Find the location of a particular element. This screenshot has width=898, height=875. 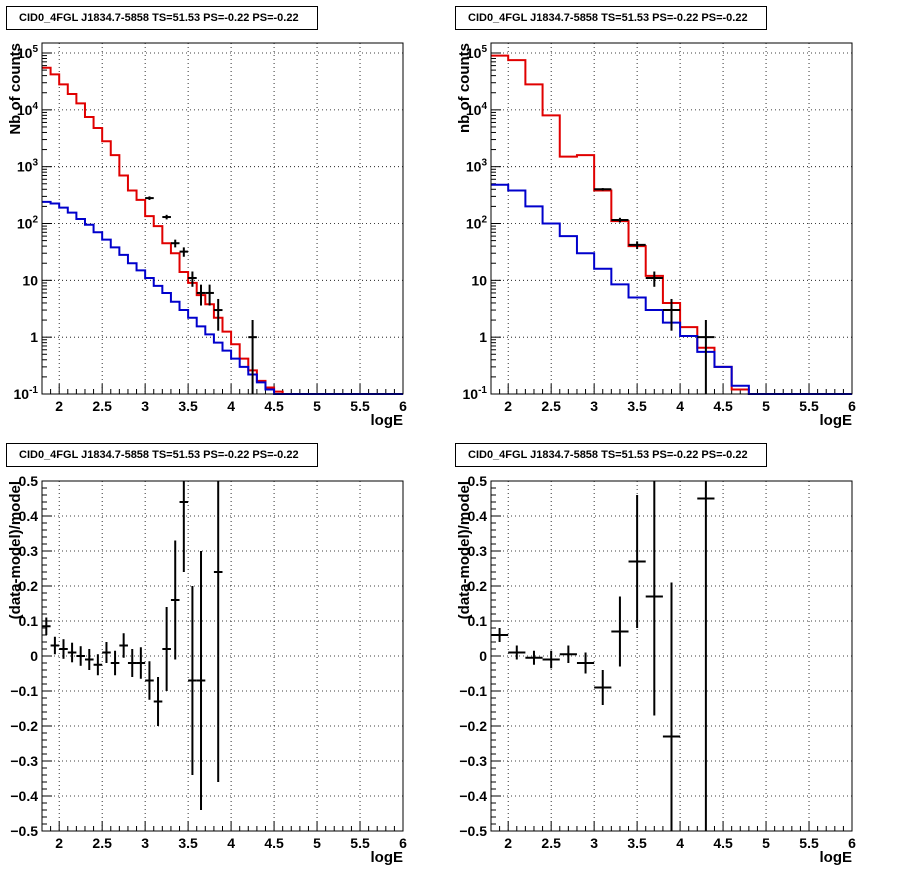

y-tick-label: −0.3 is located at coordinates (24, 761).